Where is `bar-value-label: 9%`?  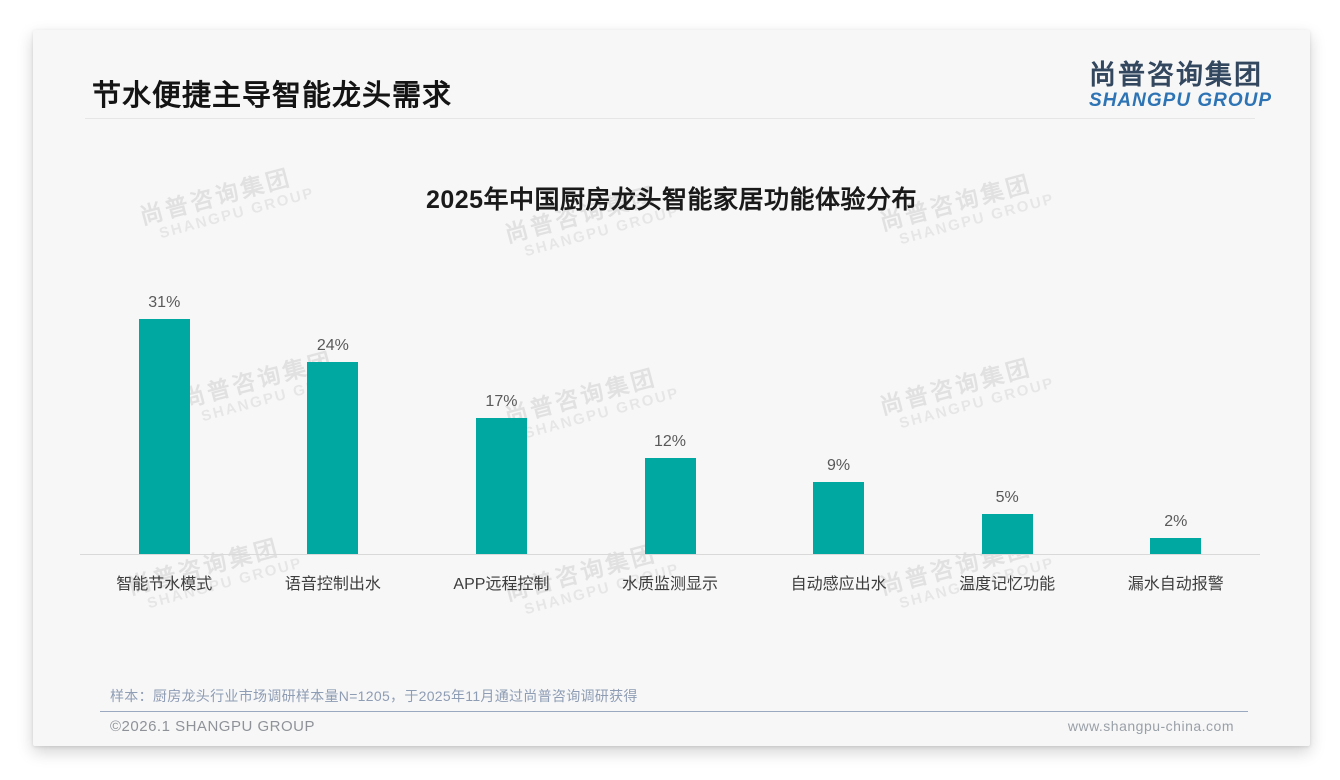 bar-value-label: 9% is located at coordinates (839, 465).